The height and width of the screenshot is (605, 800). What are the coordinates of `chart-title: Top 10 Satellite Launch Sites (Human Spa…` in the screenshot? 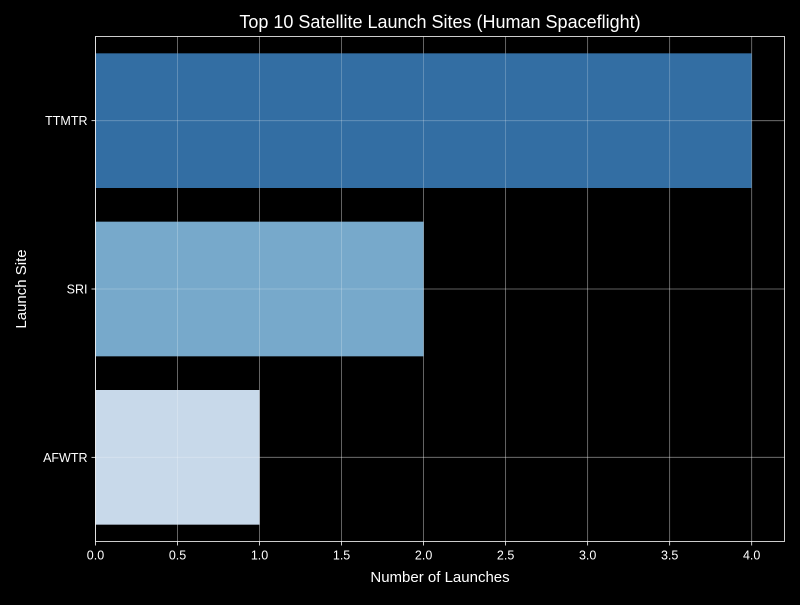 It's located at (439, 22).